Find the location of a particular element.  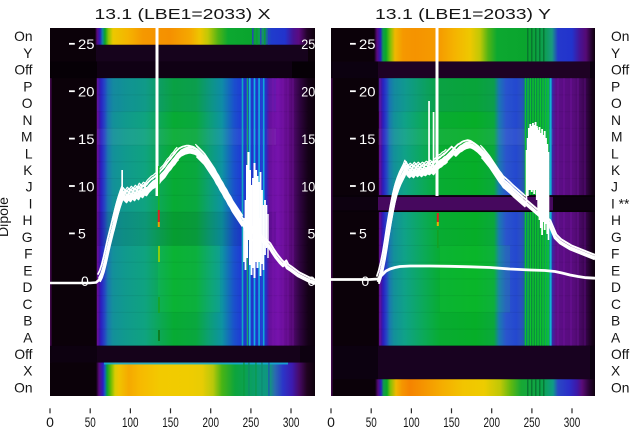

svg-text: I ** is located at coordinates (620, 203).